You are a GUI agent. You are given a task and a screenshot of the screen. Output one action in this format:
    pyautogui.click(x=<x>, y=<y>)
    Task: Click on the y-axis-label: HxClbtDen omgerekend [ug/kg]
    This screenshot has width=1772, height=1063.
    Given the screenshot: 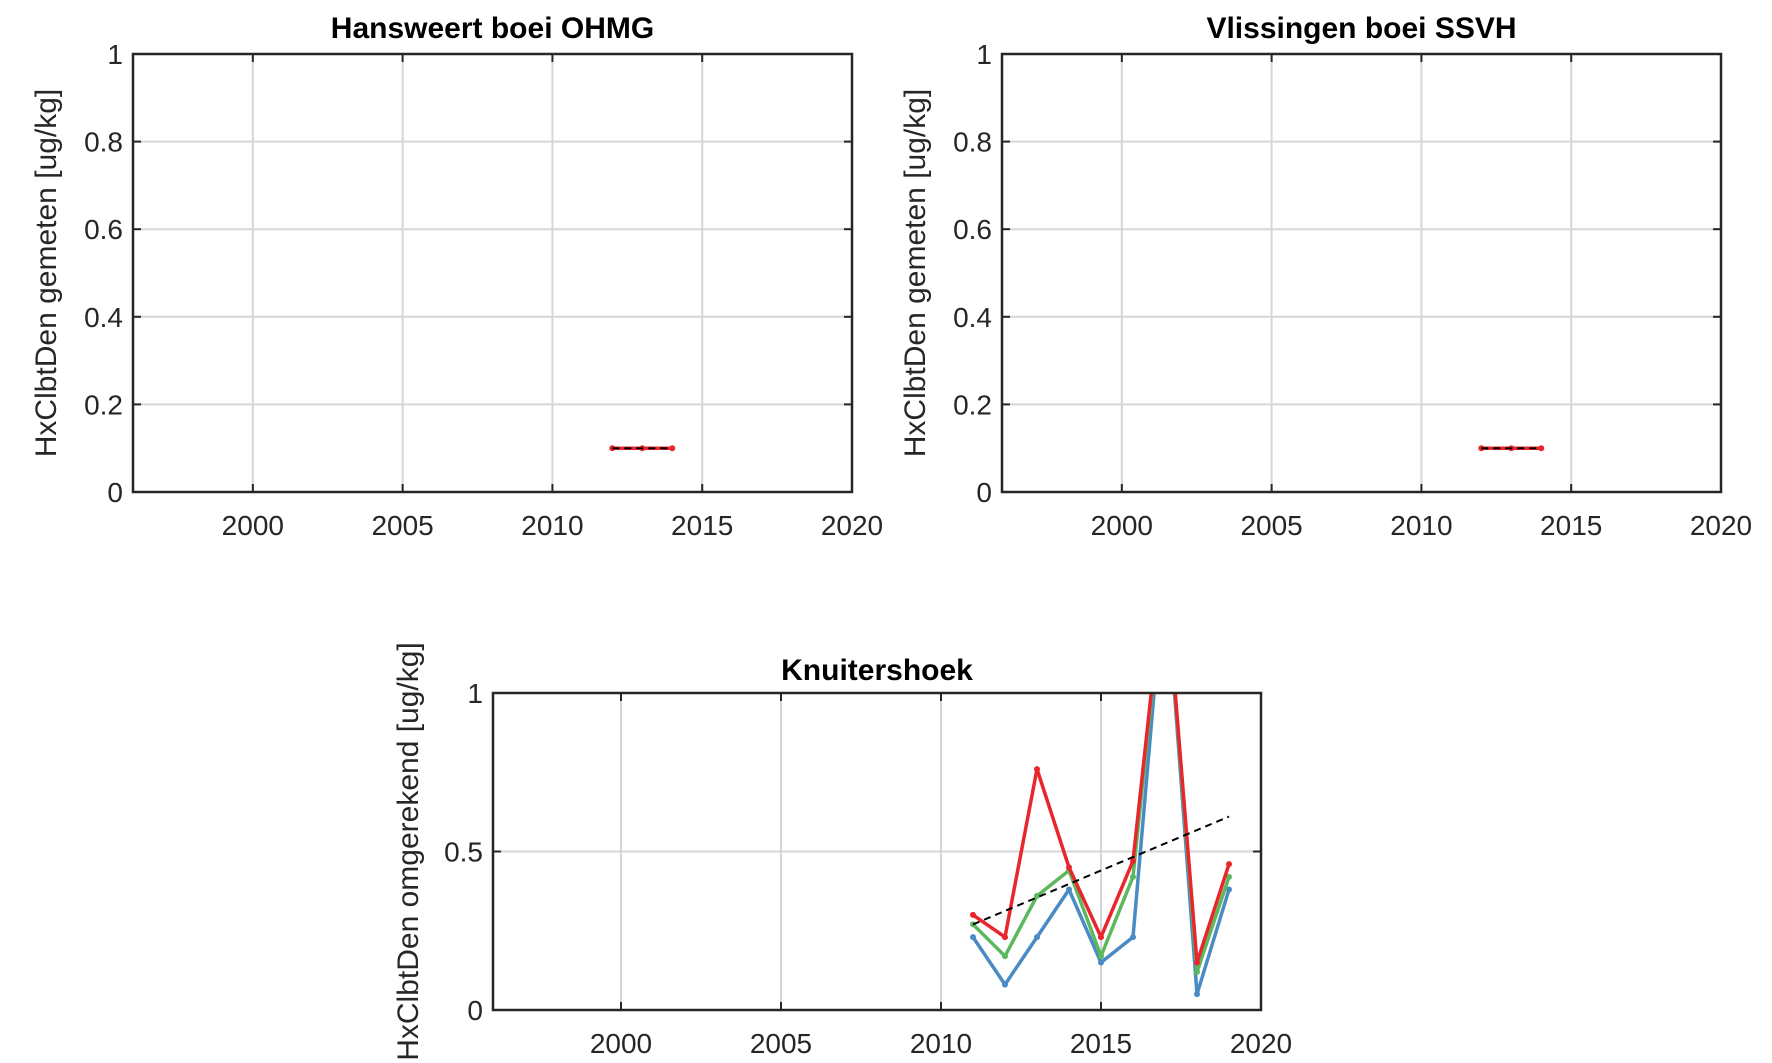 What is the action you would take?
    pyautogui.click(x=408, y=851)
    